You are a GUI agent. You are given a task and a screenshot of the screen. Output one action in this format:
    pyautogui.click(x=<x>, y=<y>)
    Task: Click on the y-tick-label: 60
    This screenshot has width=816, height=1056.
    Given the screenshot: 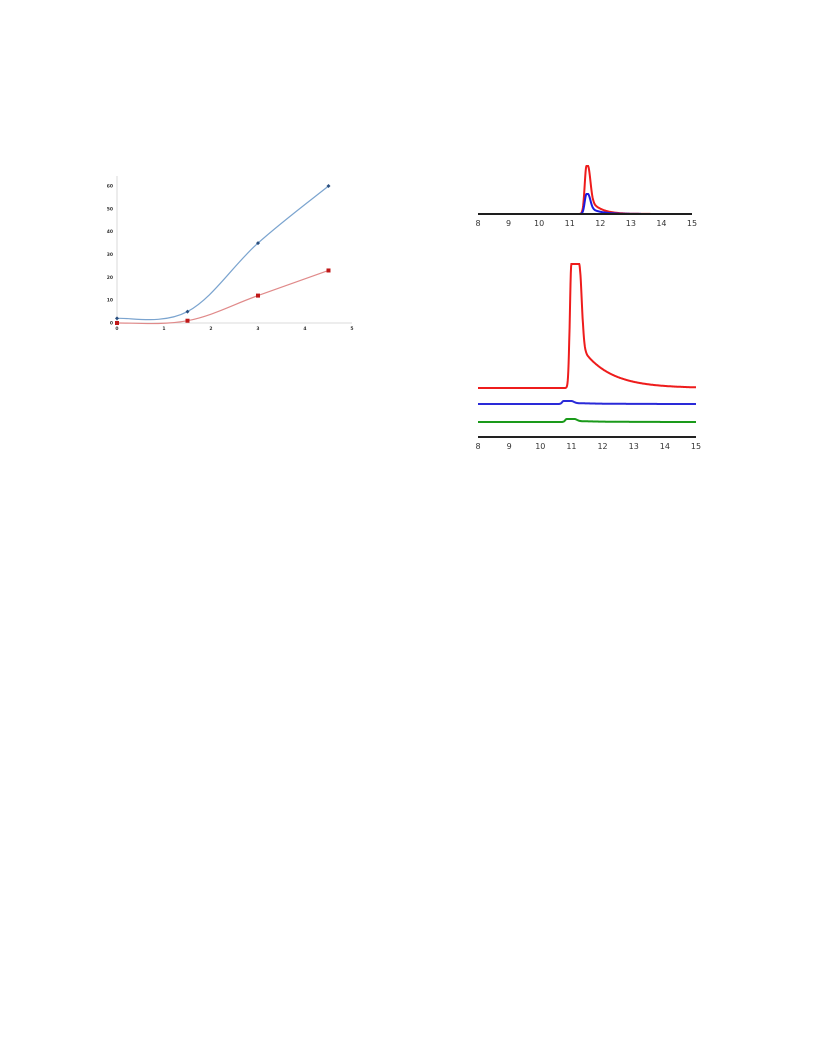 What is the action you would take?
    pyautogui.click(x=110, y=187)
    